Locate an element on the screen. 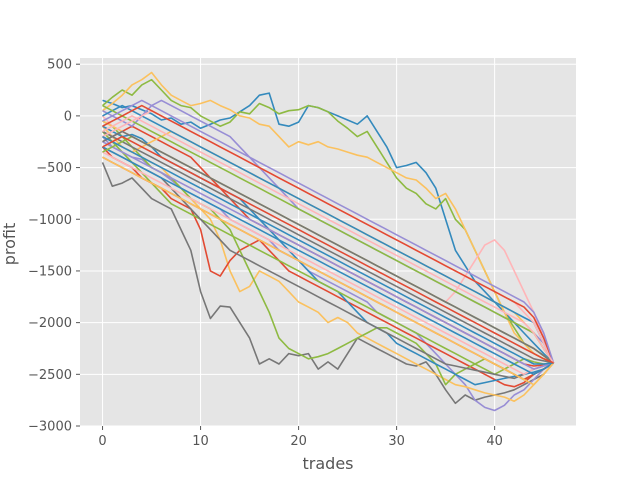  y-tick-label: 500 is located at coordinates (59, 65).